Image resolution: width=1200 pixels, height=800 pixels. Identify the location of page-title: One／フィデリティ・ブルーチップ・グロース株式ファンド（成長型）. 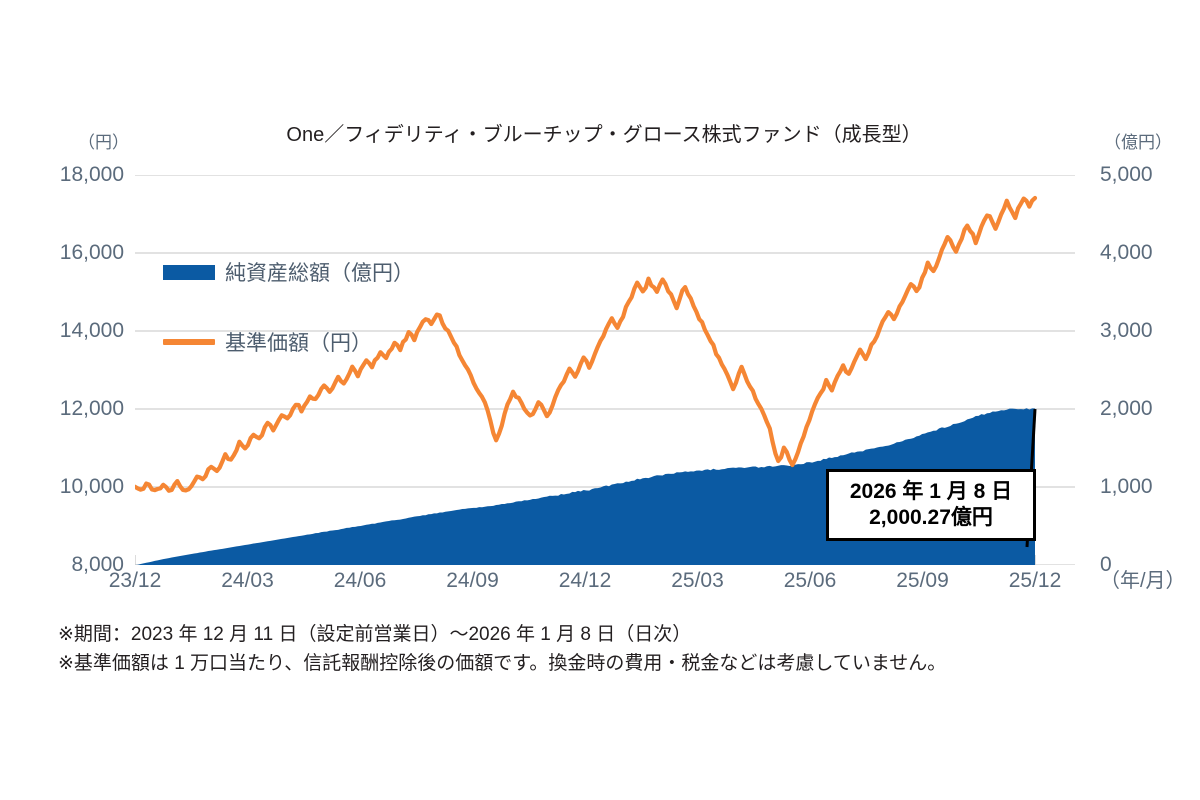
(600, 132).